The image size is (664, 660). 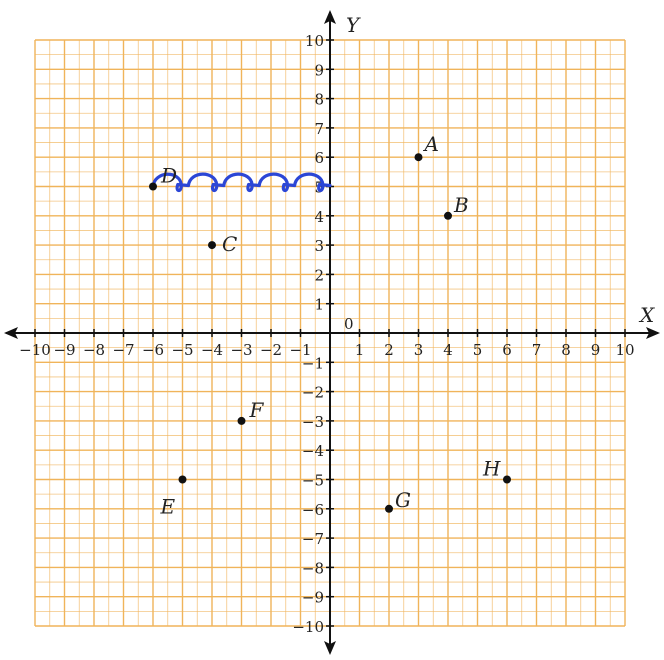 I want to click on y-tick-label: 6, so click(x=319, y=158).